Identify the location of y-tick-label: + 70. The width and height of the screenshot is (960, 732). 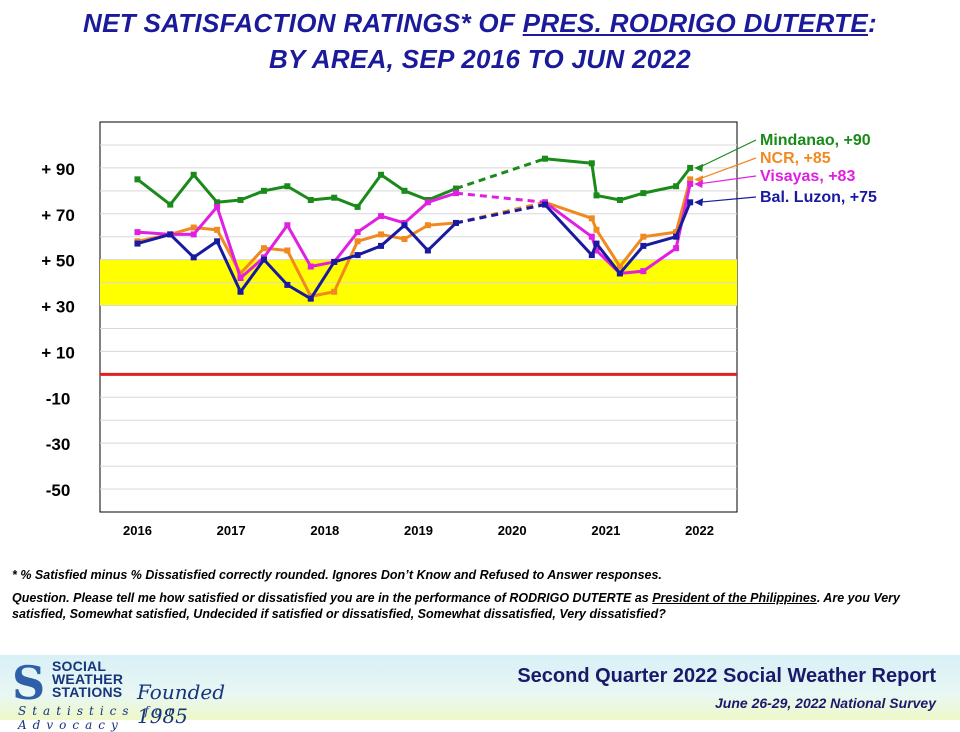
(58, 215).